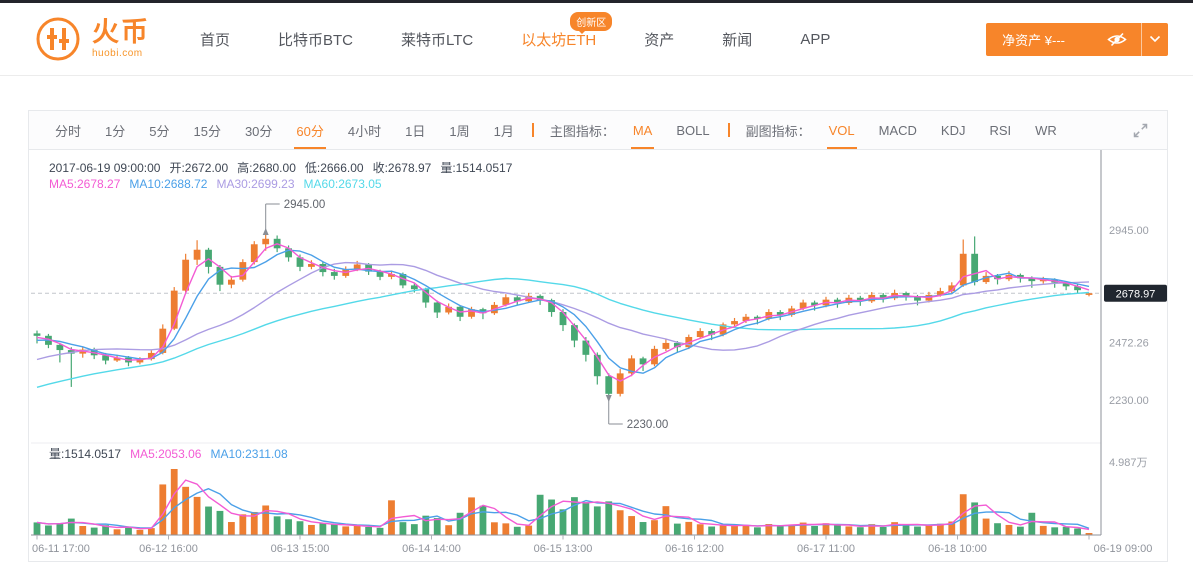 The width and height of the screenshot is (1193, 583). What do you see at coordinates (61, 549) in the screenshot?
I see `svg-text: 06-11 17:00` at bounding box center [61, 549].